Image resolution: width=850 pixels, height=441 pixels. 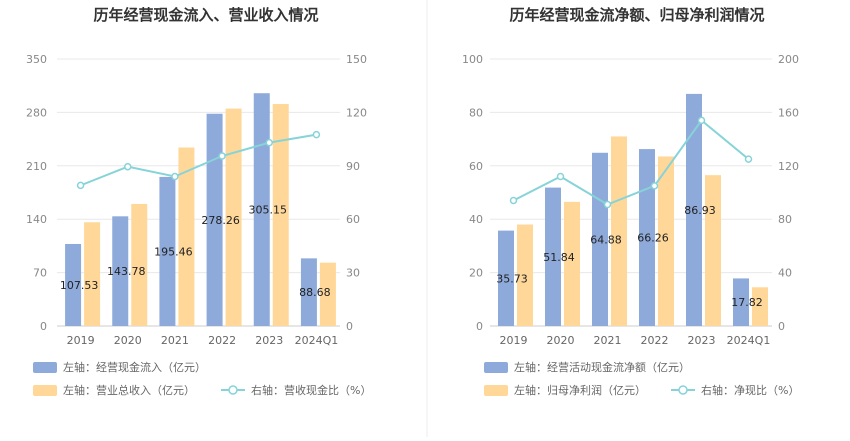 What do you see at coordinates (126, 271) in the screenshot?
I see `bar-data-label: 143.78` at bounding box center [126, 271].